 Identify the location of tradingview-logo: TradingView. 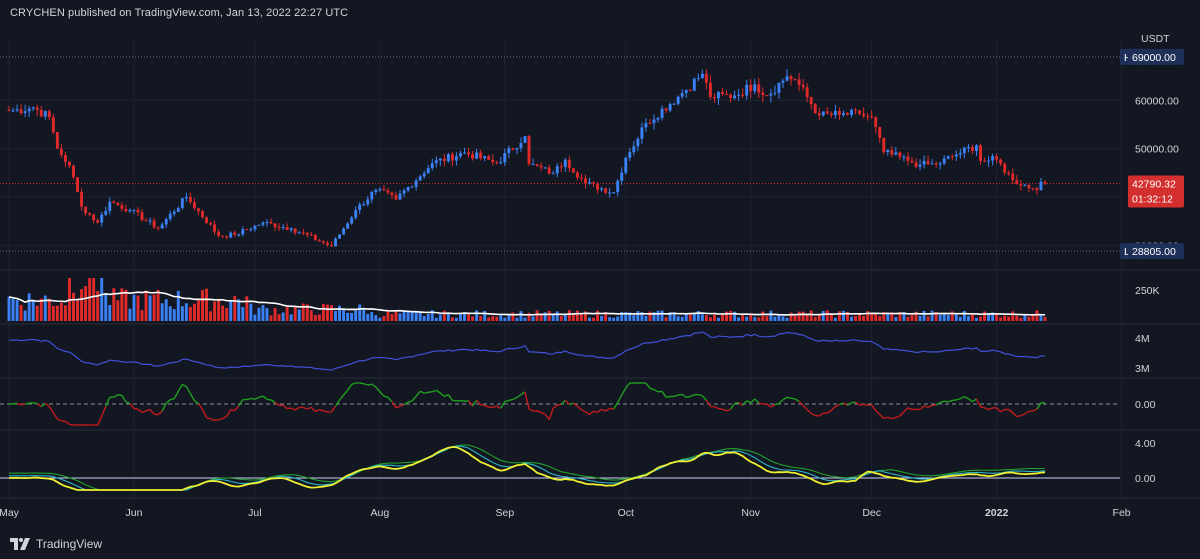
(56, 544).